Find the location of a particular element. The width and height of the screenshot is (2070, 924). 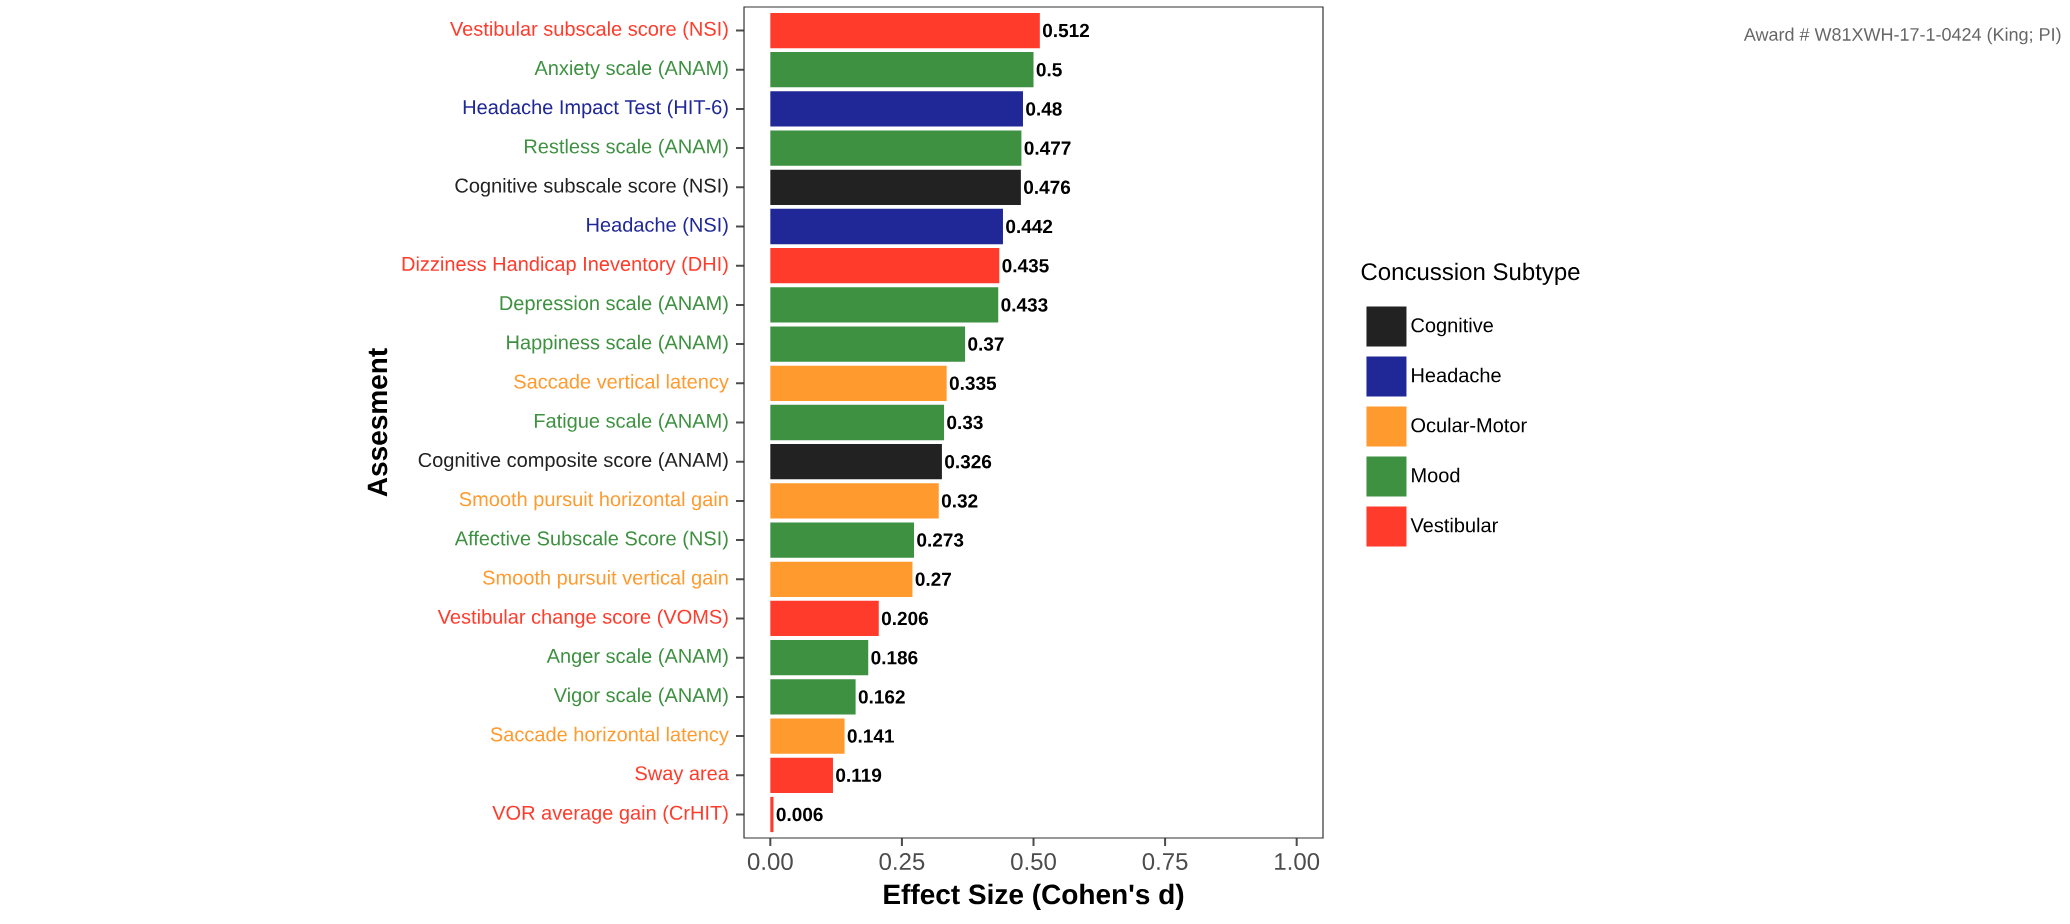

y-tick-label: Happiness scale (ANAM) is located at coordinates (617, 344).